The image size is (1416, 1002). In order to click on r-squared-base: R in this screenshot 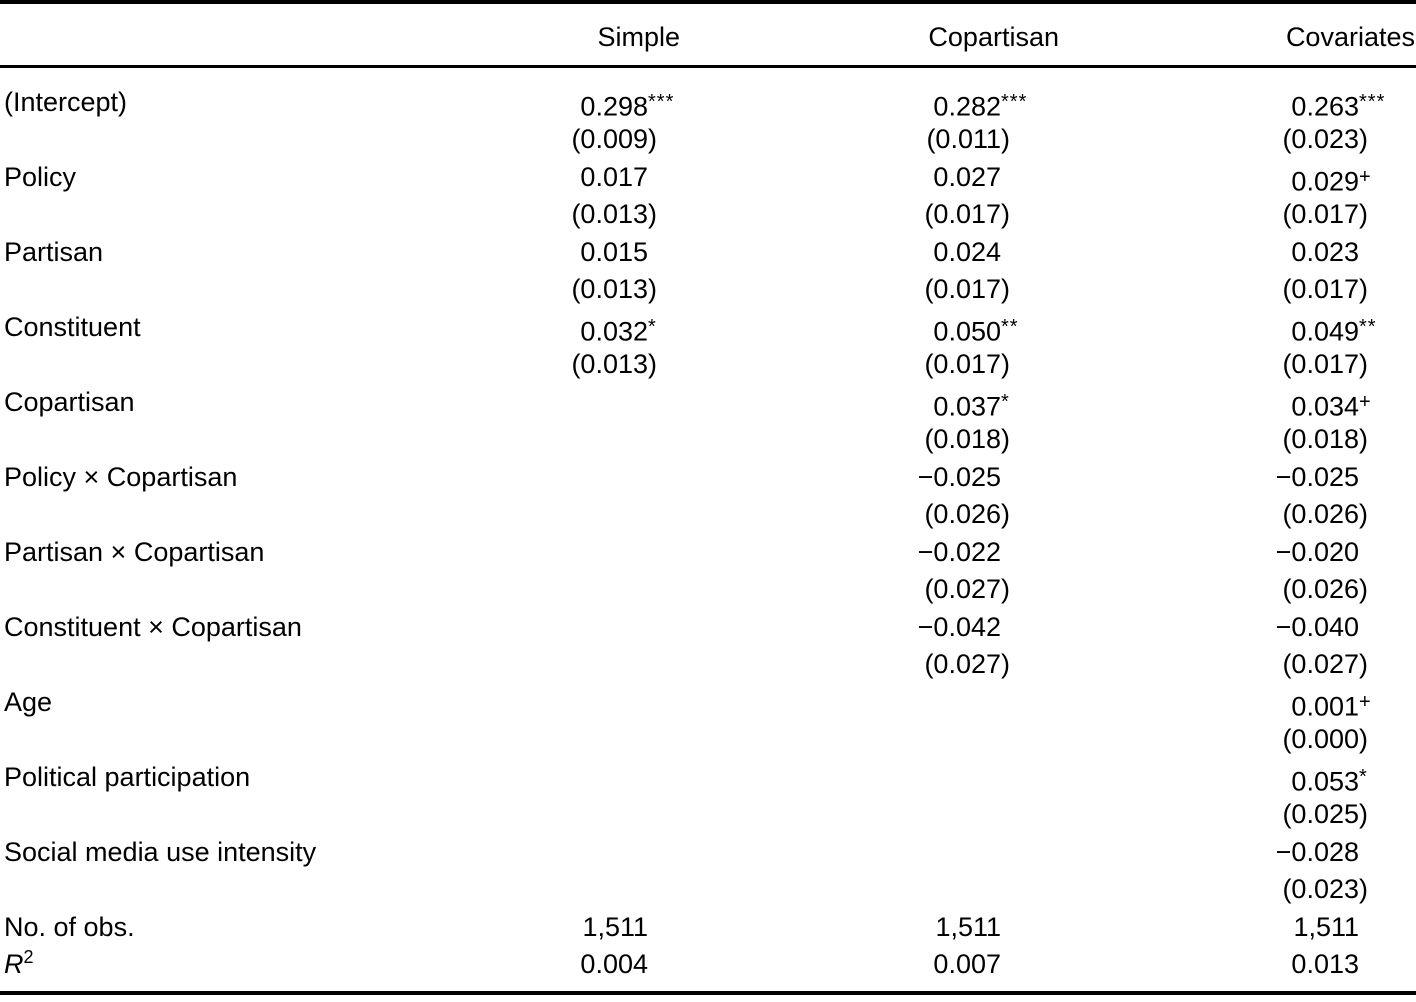, I will do `click(14, 964)`.